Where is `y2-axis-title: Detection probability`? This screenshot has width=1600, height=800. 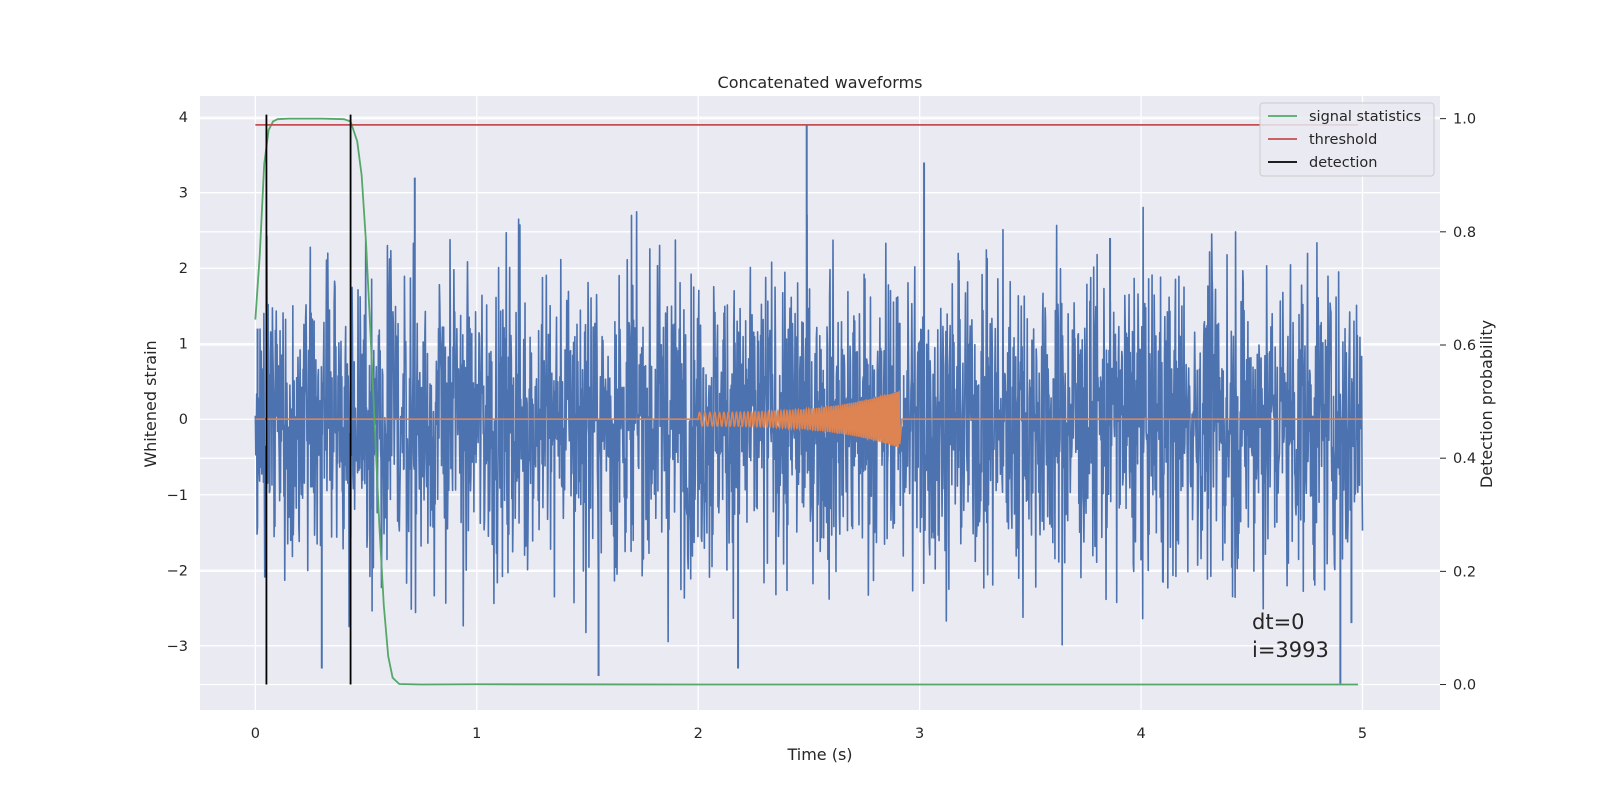 y2-axis-title: Detection probability is located at coordinates (1486, 404).